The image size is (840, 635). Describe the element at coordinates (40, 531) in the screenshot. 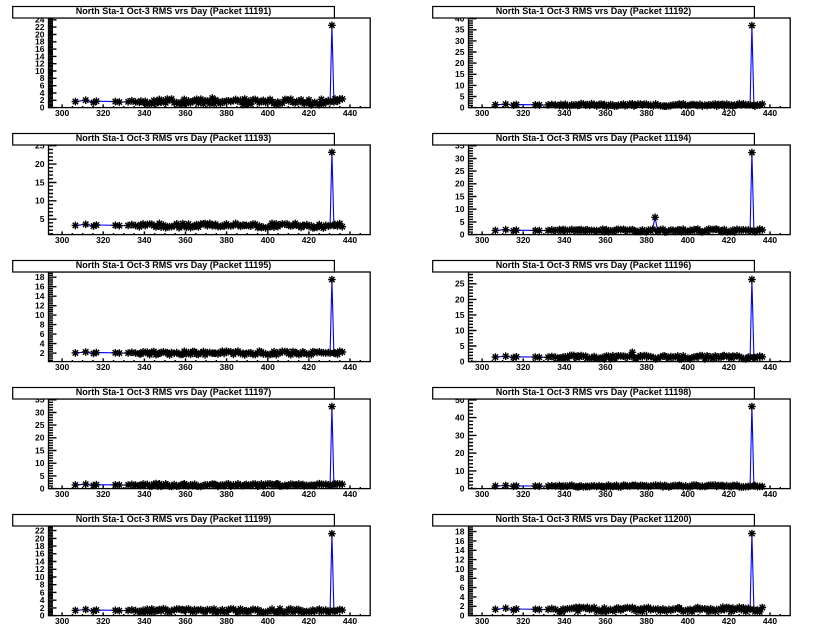

I see `svg-text: 22` at that location.